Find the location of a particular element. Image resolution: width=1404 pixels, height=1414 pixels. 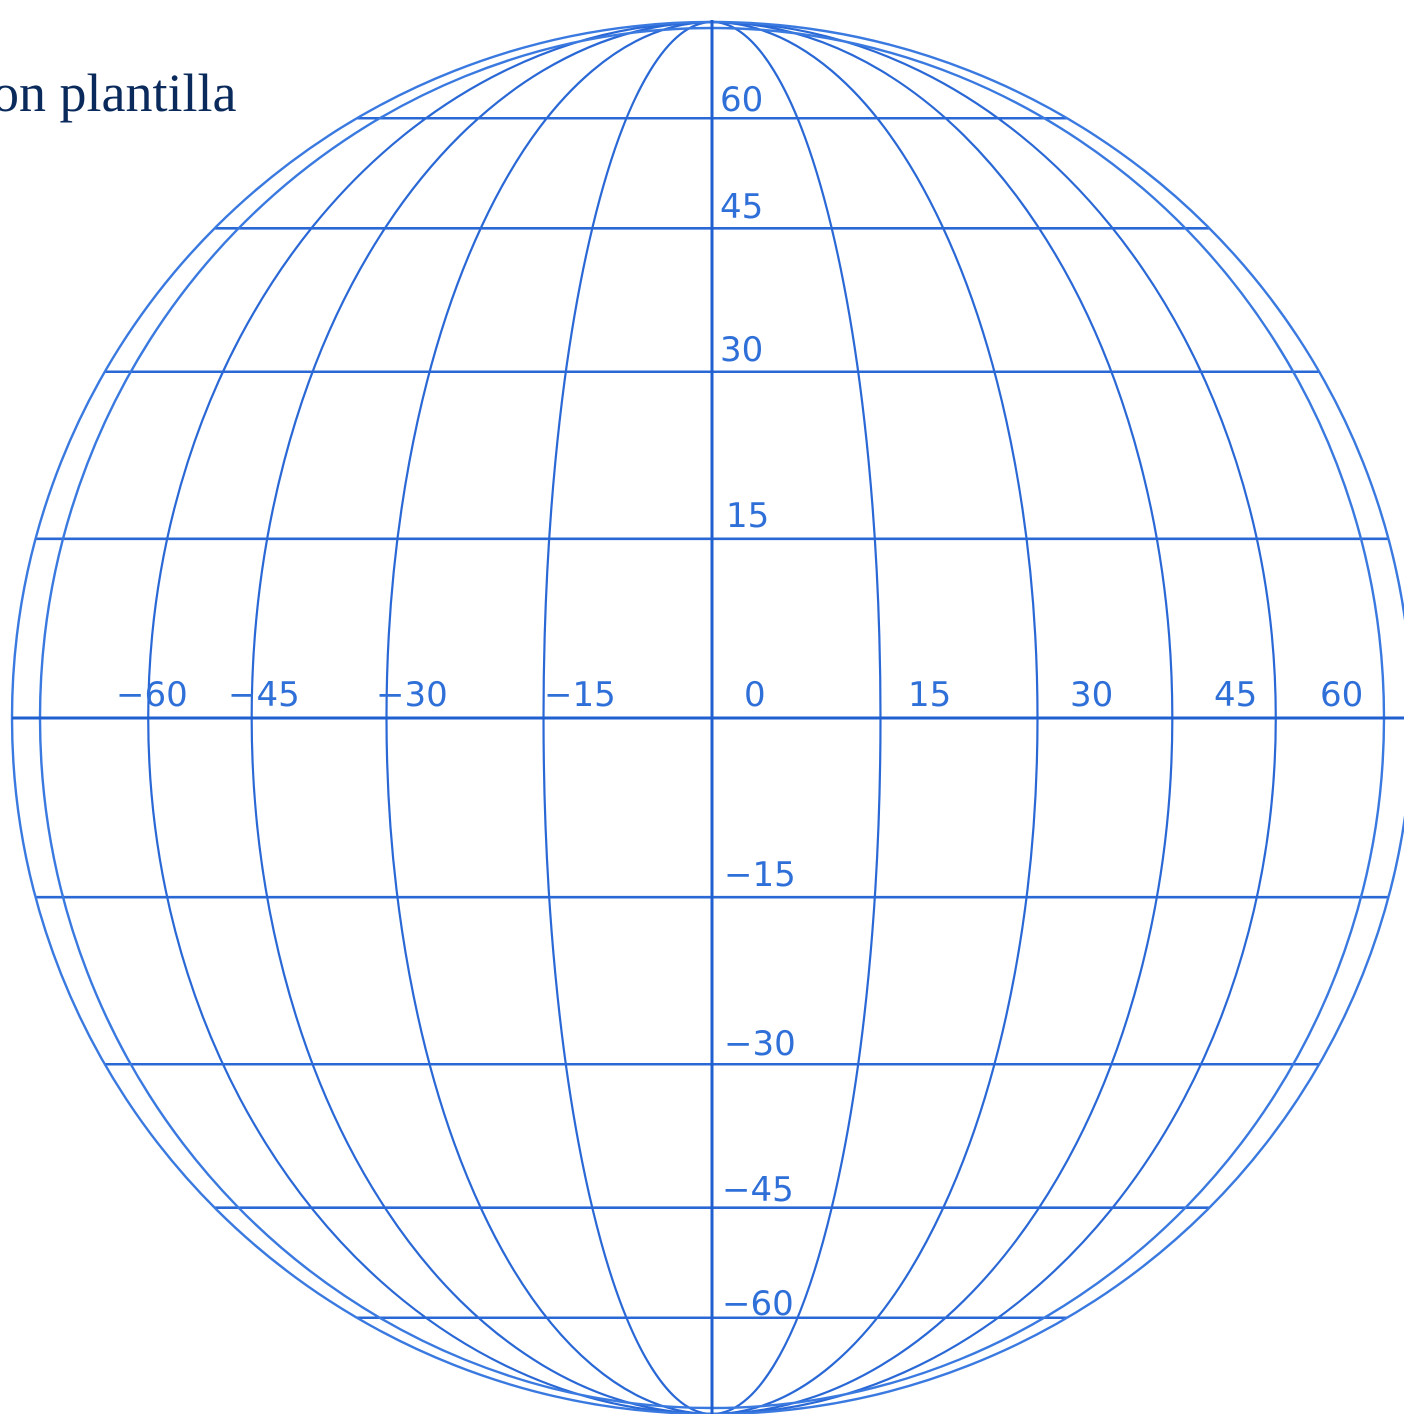

lon-label-15: 15 is located at coordinates (929, 695).